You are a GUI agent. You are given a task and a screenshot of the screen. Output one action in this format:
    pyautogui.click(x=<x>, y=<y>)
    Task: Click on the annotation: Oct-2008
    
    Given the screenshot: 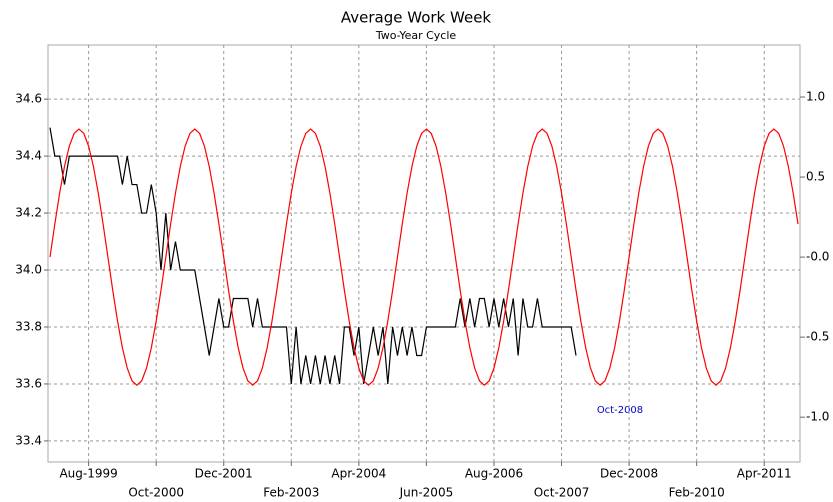 What is the action you would take?
    pyautogui.click(x=620, y=410)
    